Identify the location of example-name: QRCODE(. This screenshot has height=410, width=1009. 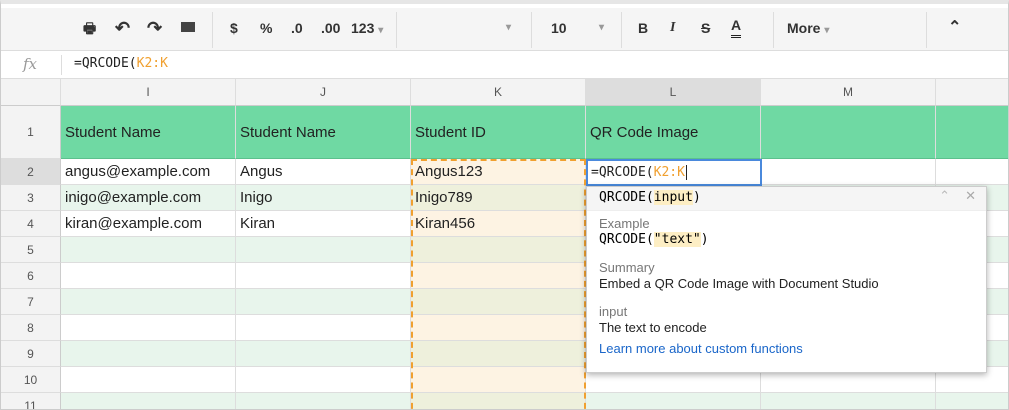
(626, 239).